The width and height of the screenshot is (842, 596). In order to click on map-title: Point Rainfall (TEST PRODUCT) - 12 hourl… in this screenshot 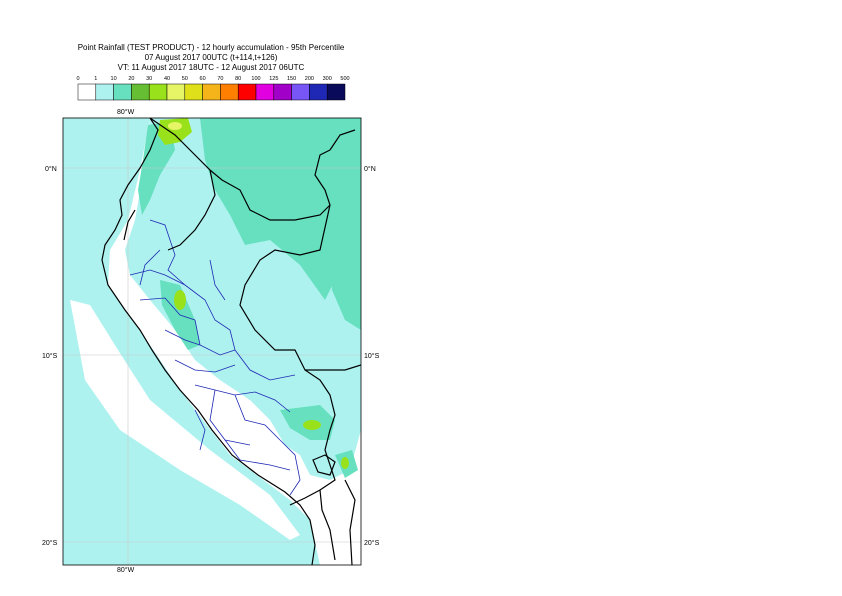, I will do `click(211, 47)`.